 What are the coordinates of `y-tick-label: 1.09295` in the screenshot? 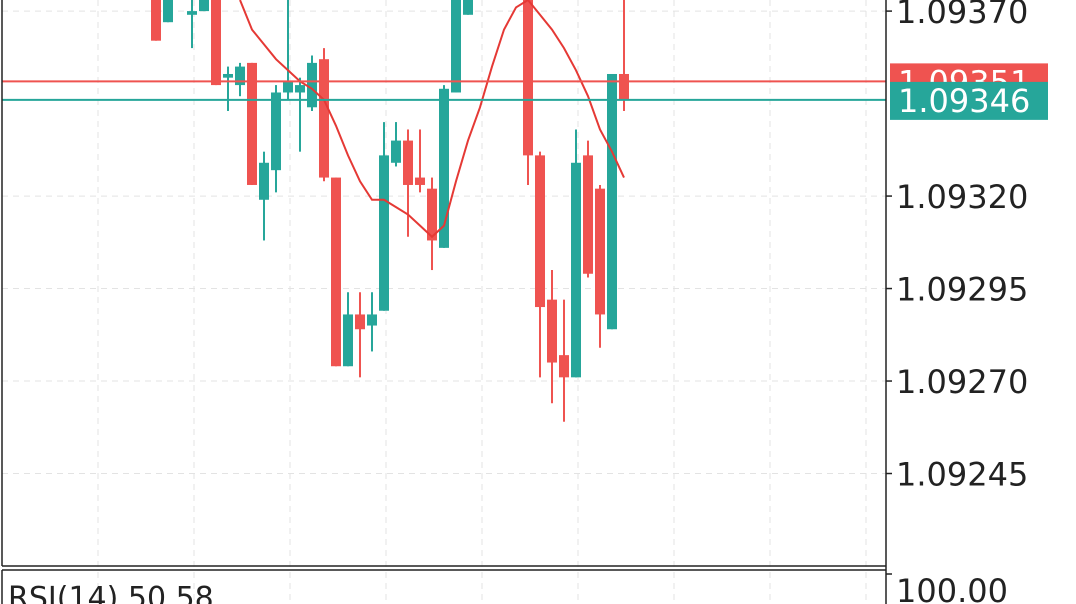 It's located at (962, 290).